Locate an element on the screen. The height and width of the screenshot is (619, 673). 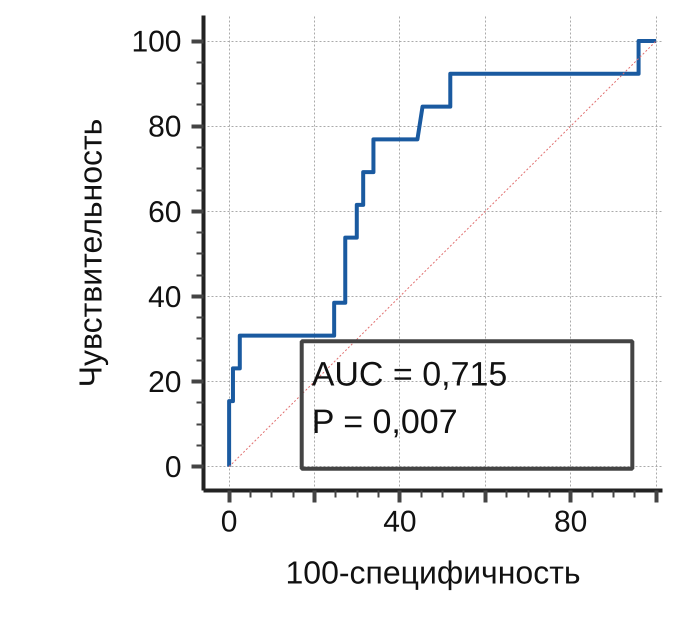
x-tick-label: 80 is located at coordinates (571, 522).